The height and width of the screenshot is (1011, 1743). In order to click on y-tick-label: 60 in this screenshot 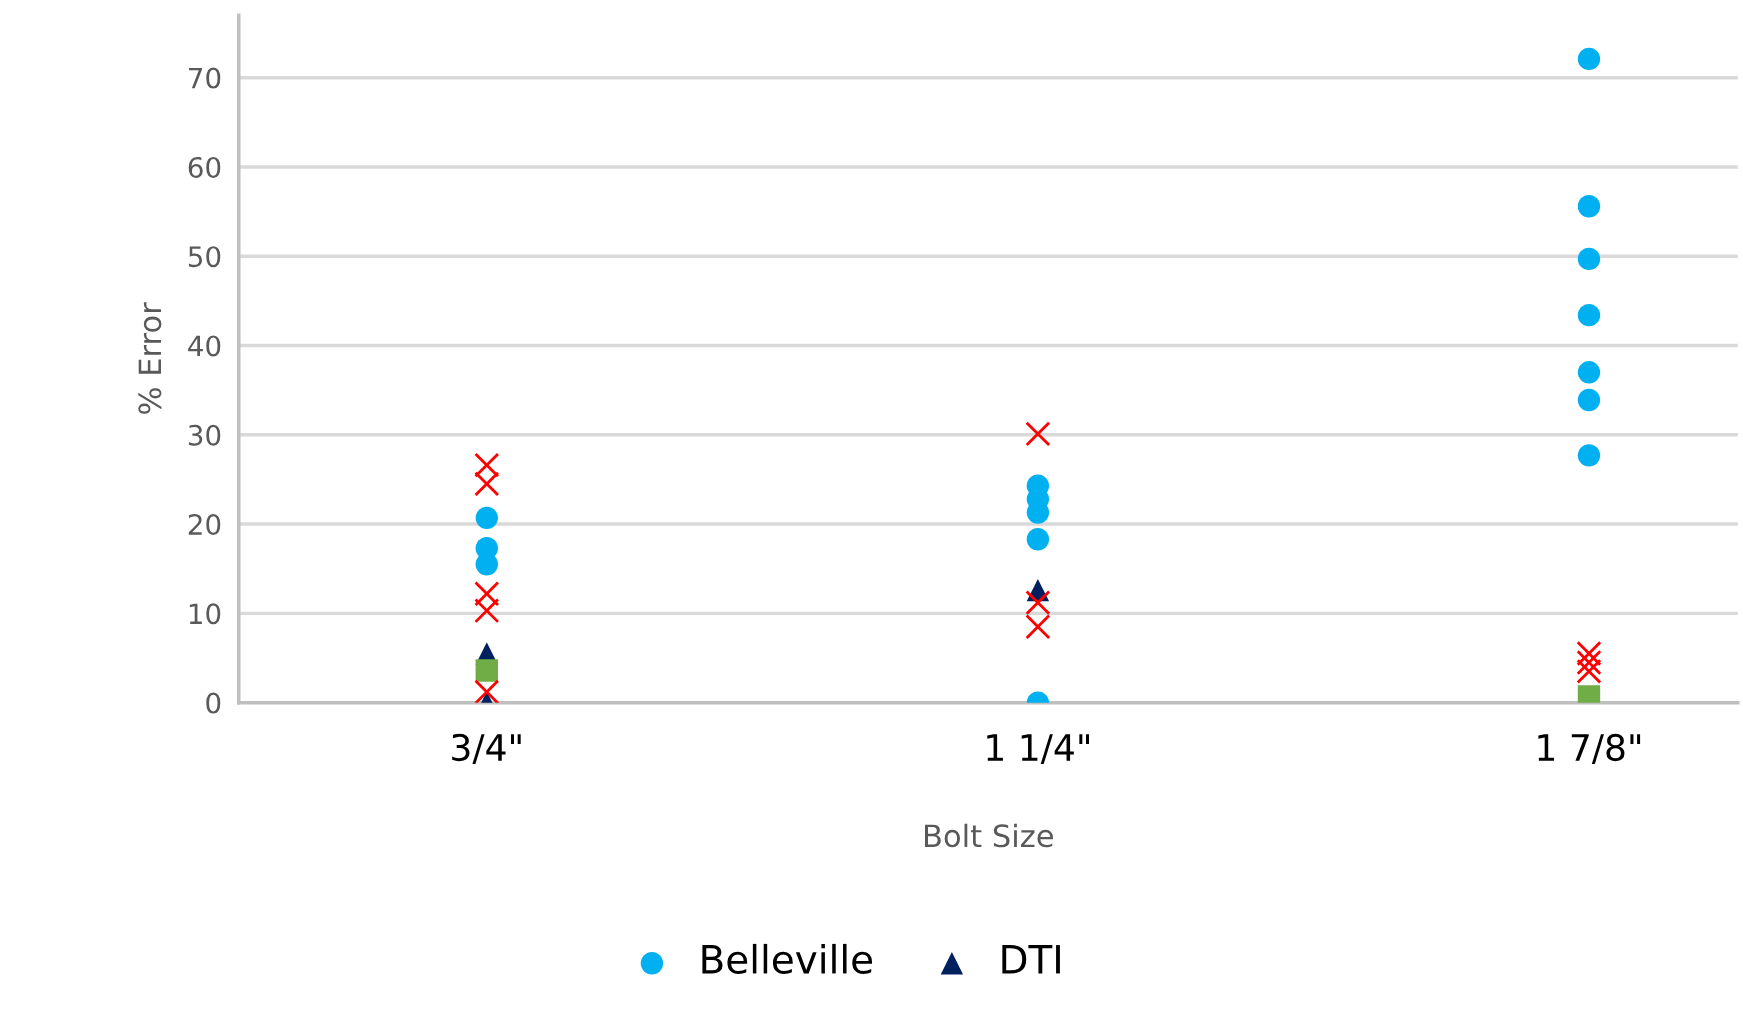, I will do `click(204, 167)`.